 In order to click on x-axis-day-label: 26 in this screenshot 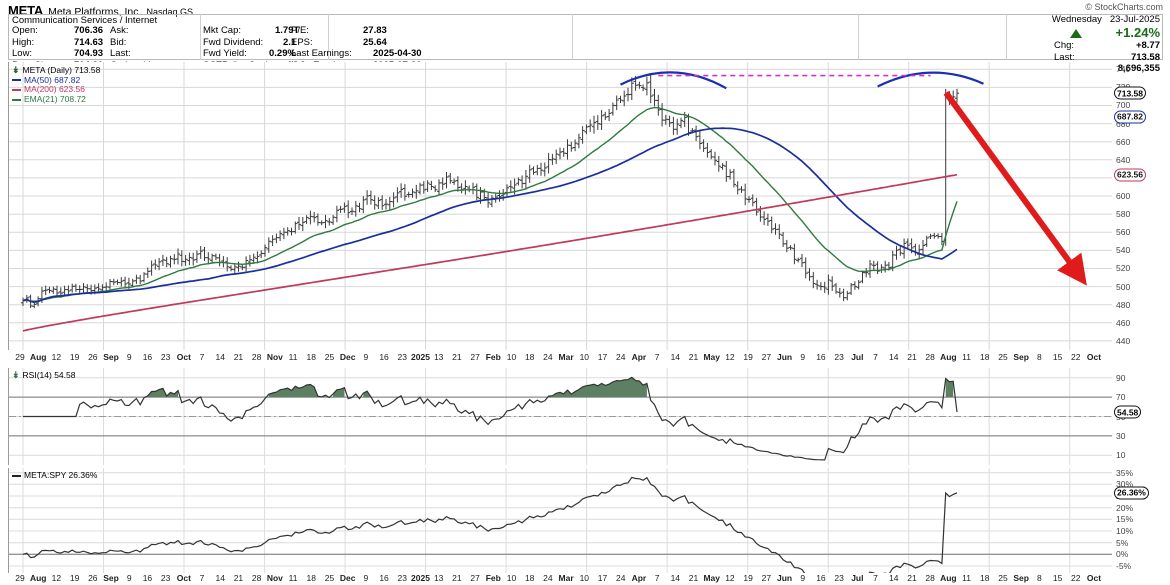, I will do `click(93, 578)`.